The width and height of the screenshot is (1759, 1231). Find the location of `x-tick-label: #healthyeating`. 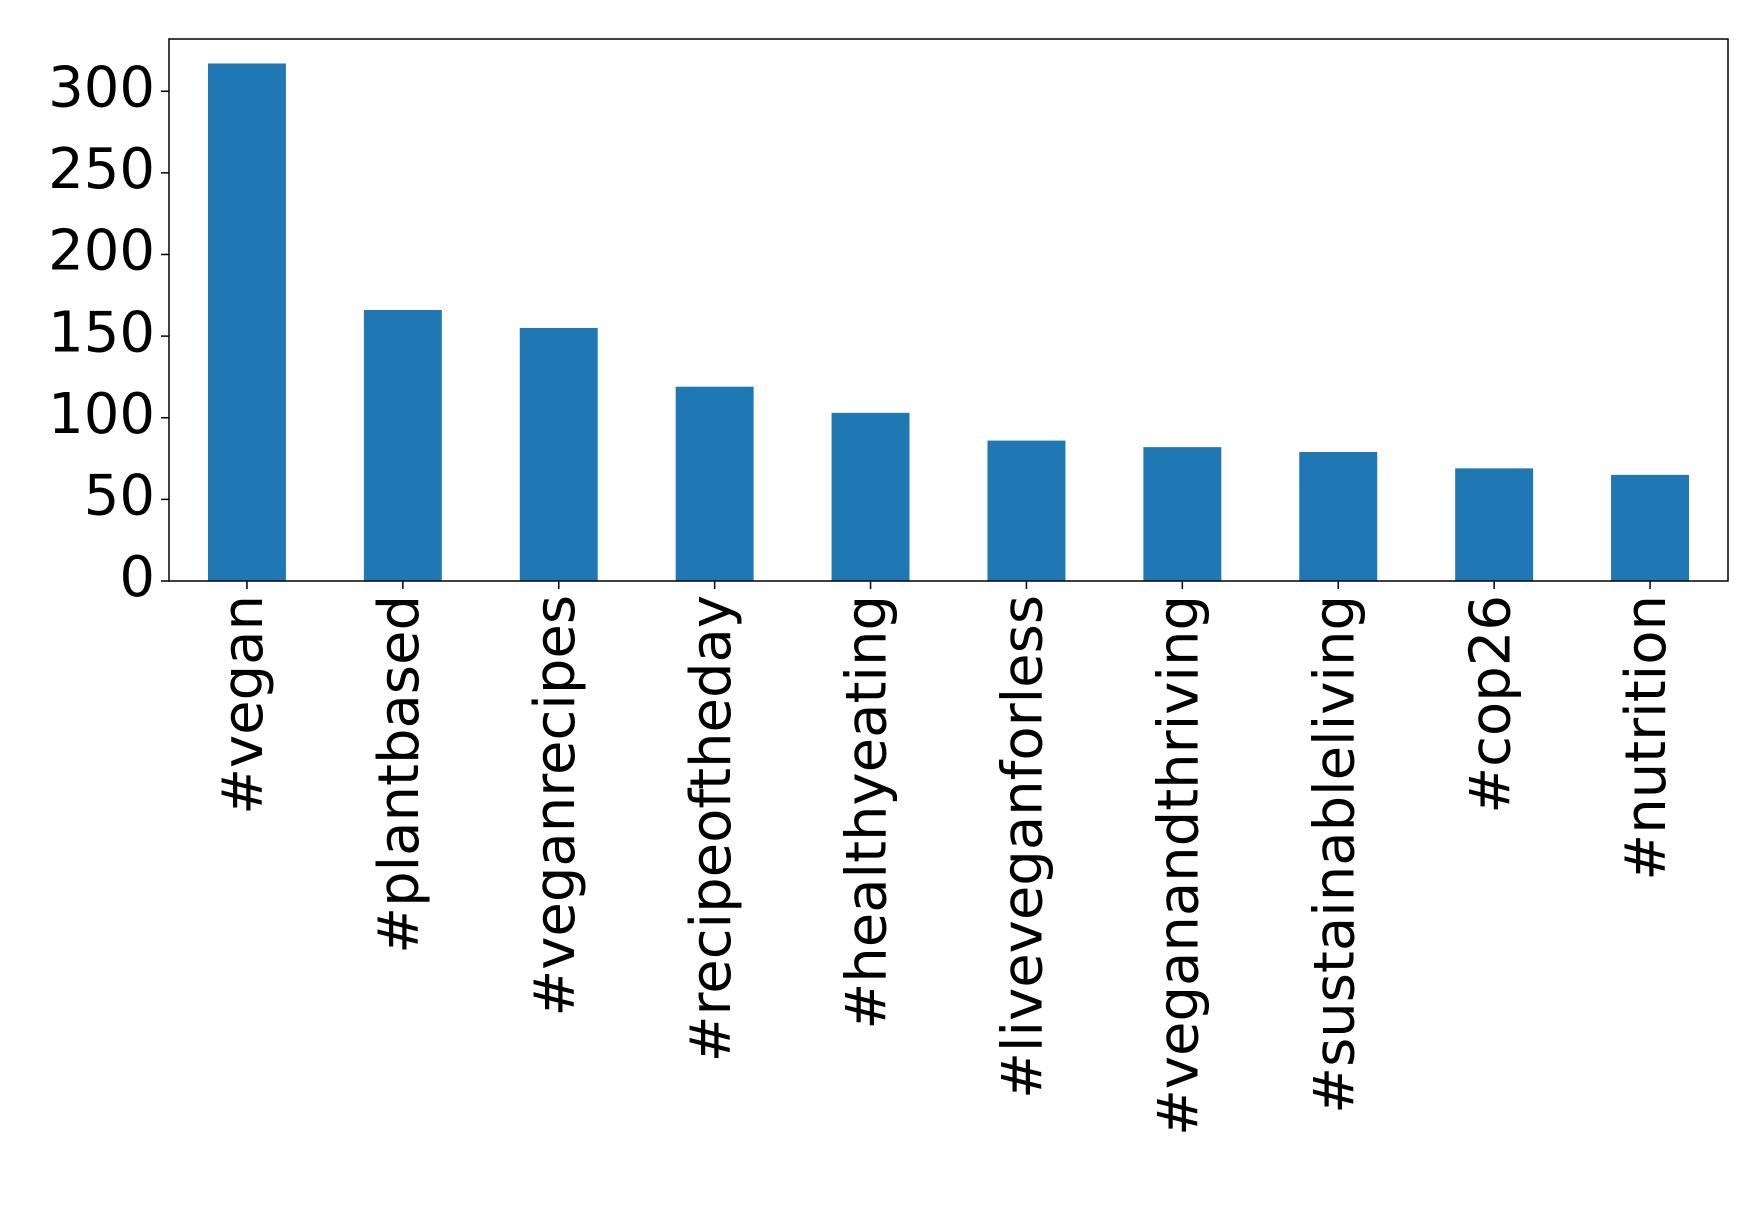

x-tick-label: #healthyeating is located at coordinates (867, 812).